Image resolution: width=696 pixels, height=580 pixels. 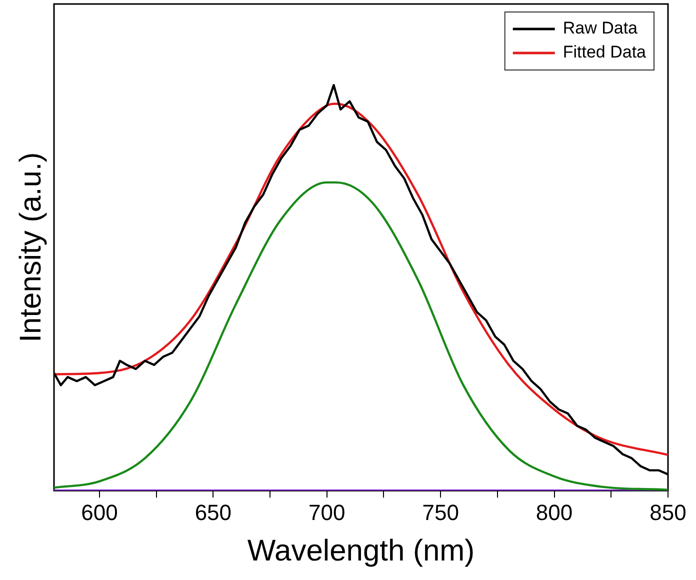 What do you see at coordinates (99, 512) in the screenshot?
I see `x-tick-label: 600` at bounding box center [99, 512].